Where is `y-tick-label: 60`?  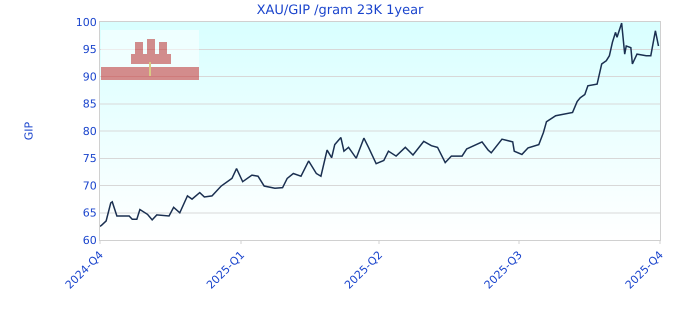
y-tick-label: 60 is located at coordinates (89, 240).